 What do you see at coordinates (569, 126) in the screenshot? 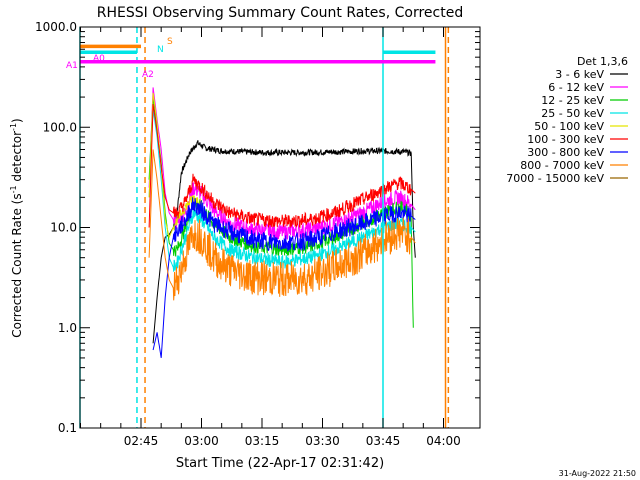
I see `legend-entry-label: 50 - 100 keV` at bounding box center [569, 126].